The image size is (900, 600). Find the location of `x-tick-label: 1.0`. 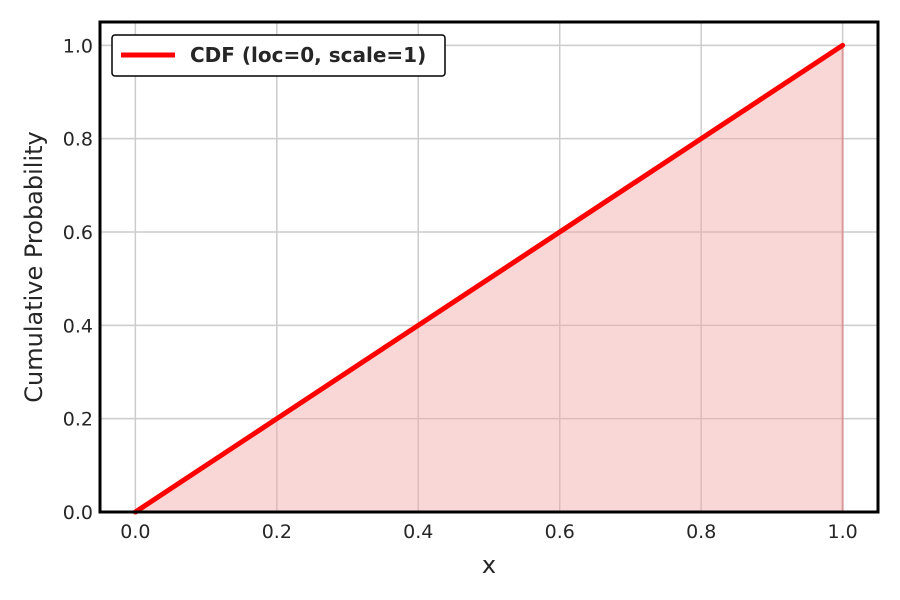

x-tick-label: 1.0 is located at coordinates (843, 532).